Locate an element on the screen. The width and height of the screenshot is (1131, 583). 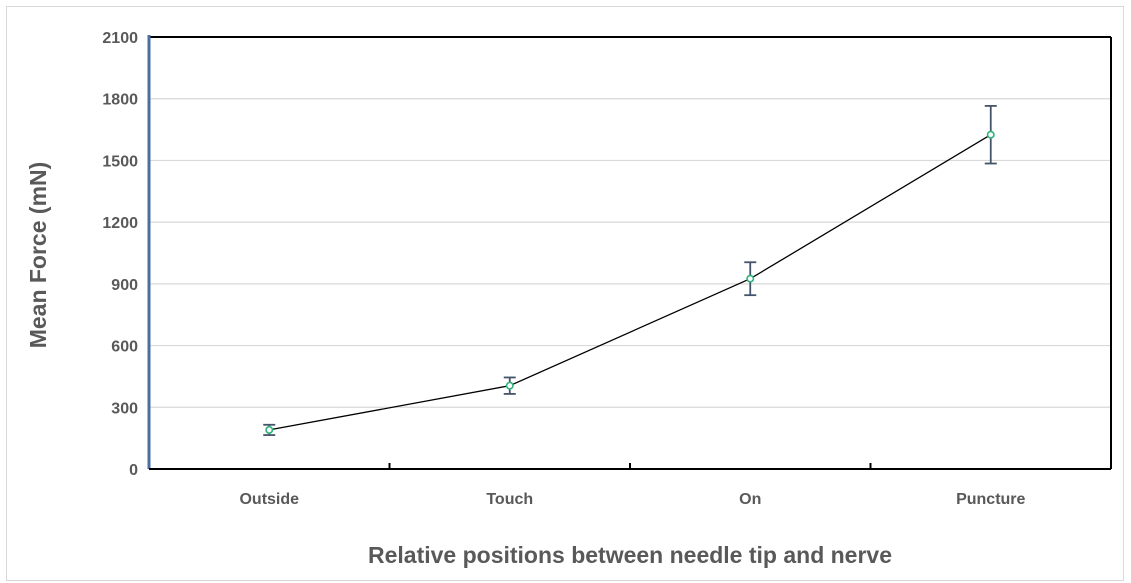
y-tick-label: 1800 is located at coordinates (120, 100).